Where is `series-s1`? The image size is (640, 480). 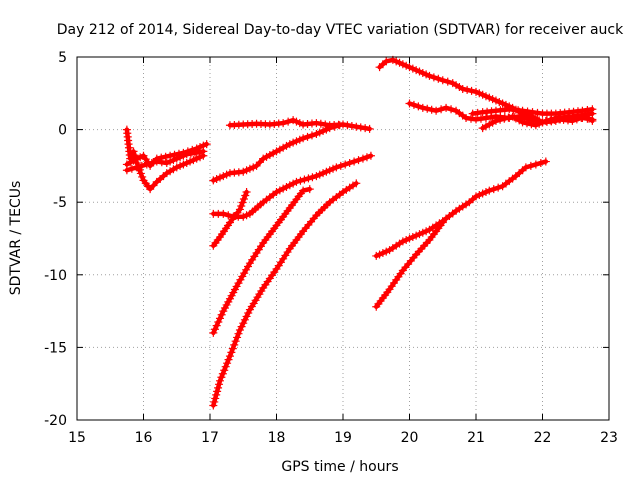 series-s1 is located at coordinates (299, 124).